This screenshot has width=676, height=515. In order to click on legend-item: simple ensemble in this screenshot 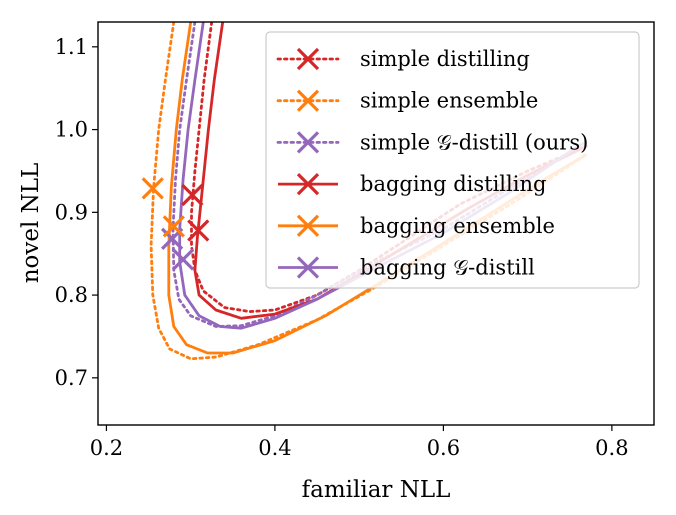, I will do `click(407, 101)`.